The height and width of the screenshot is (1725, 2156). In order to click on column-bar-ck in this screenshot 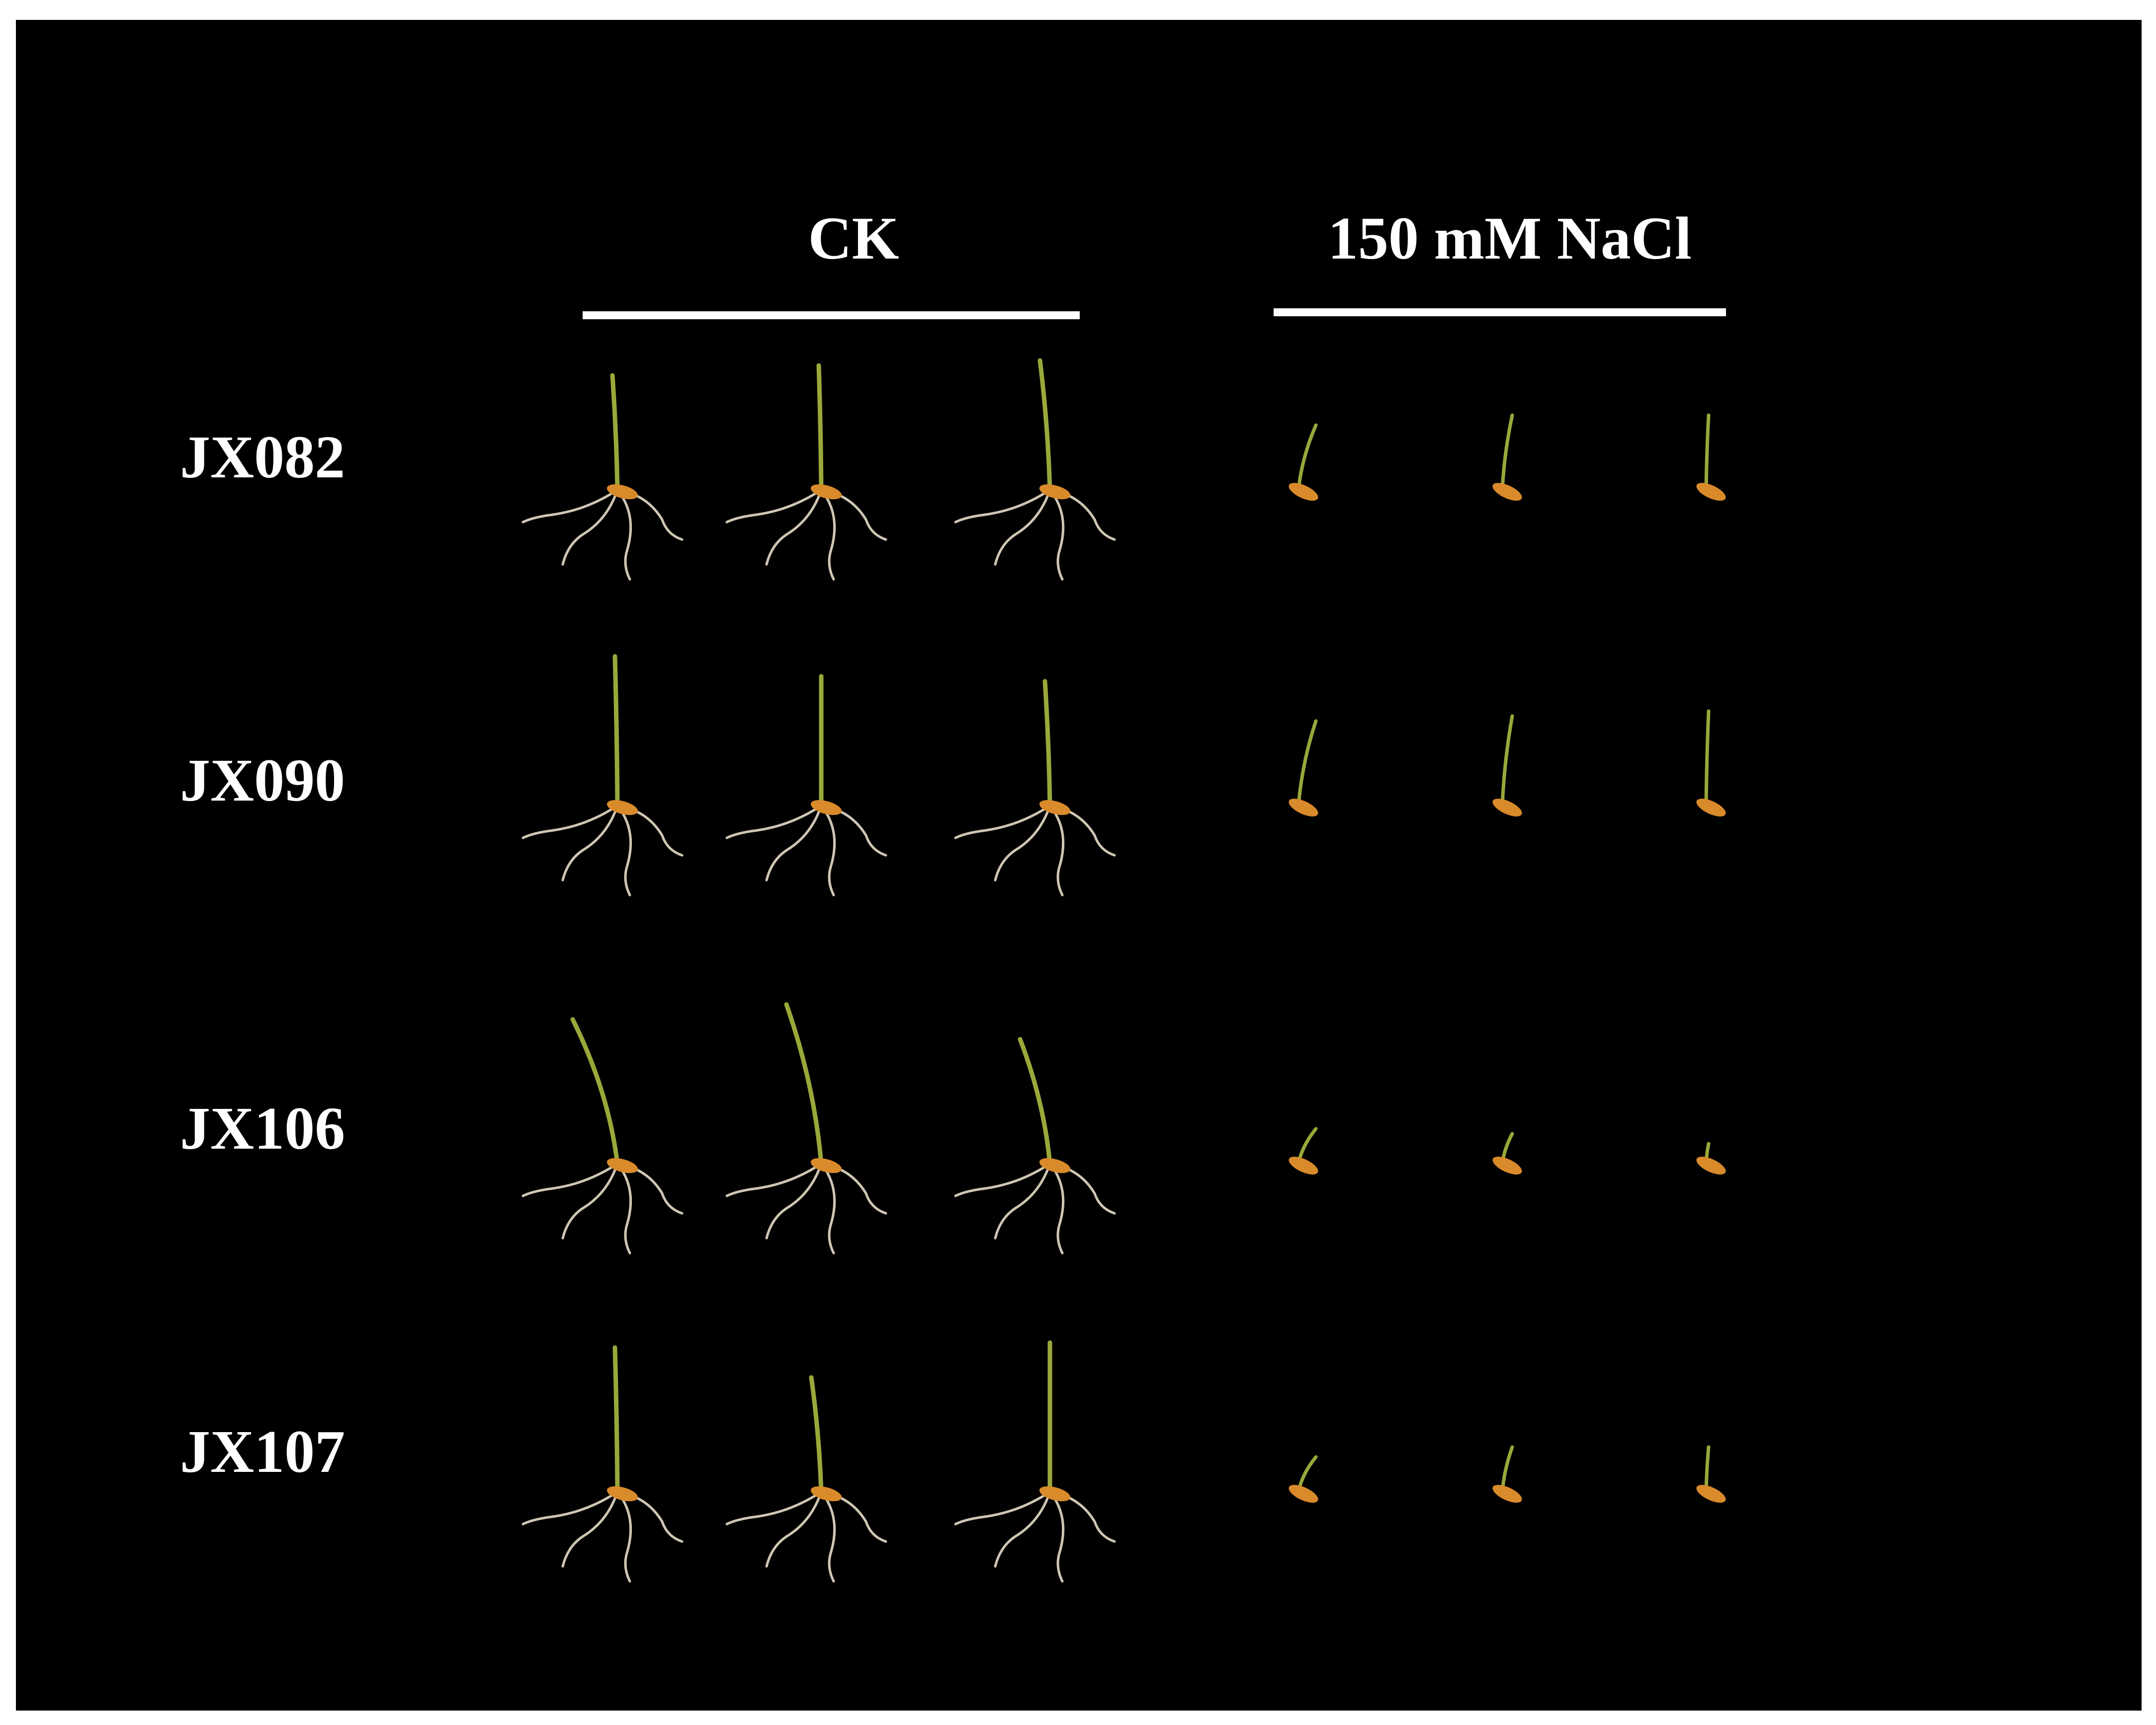, I will do `click(831, 315)`.